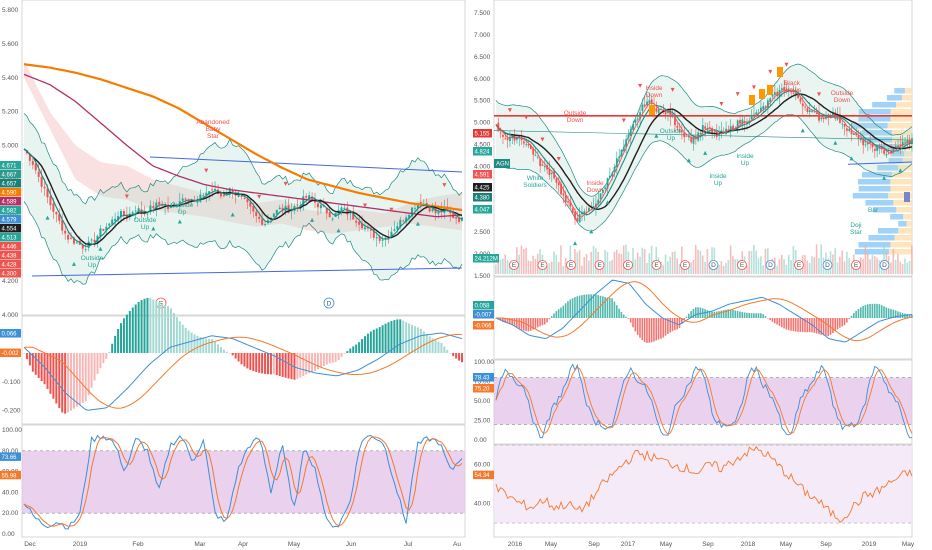 Image resolution: width=932 pixels, height=550 pixels. I want to click on x-axis-label: Sep, so click(826, 544).